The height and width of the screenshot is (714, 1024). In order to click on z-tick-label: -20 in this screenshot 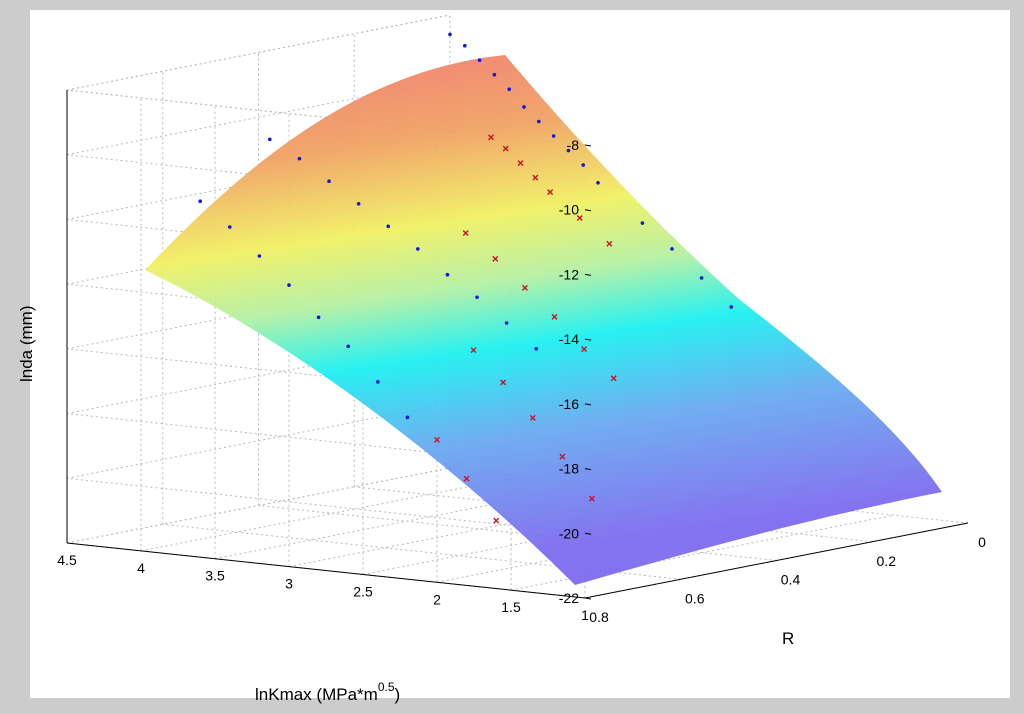, I will do `click(569, 533)`.